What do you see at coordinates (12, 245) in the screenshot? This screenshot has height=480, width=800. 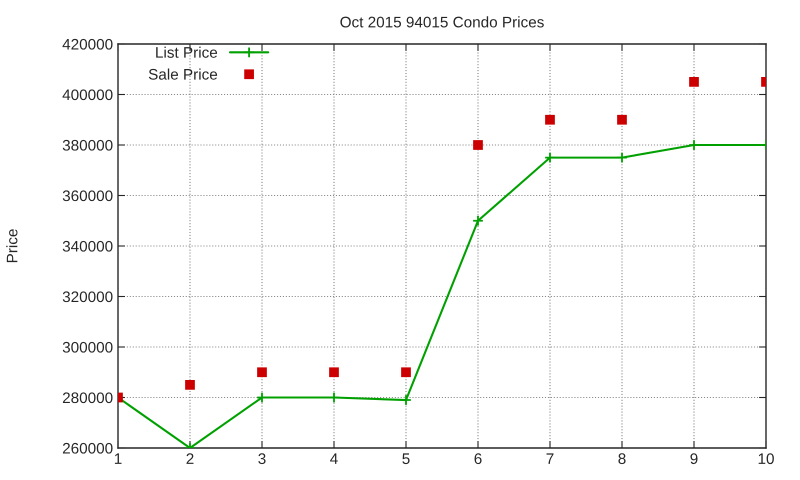 I see `y-axis-title: Price` at bounding box center [12, 245].